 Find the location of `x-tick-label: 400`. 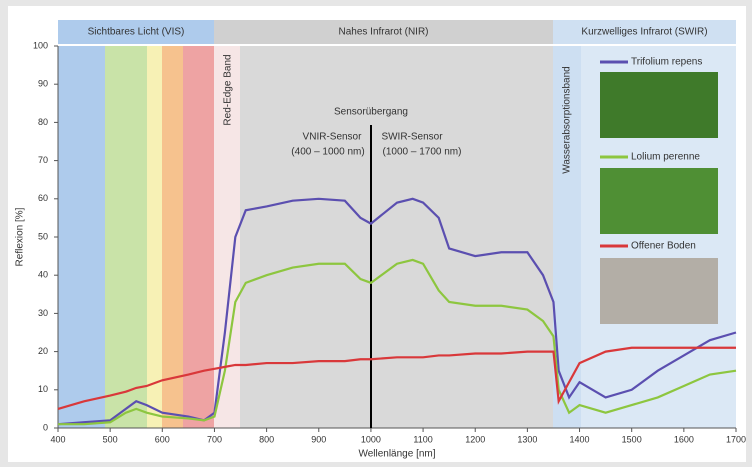

x-tick-label: 400 is located at coordinates (57, 439).